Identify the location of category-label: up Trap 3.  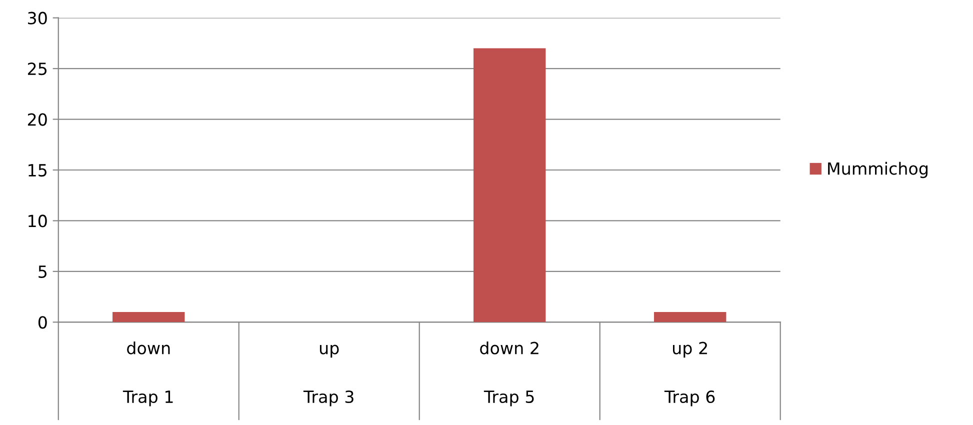
(328, 375).